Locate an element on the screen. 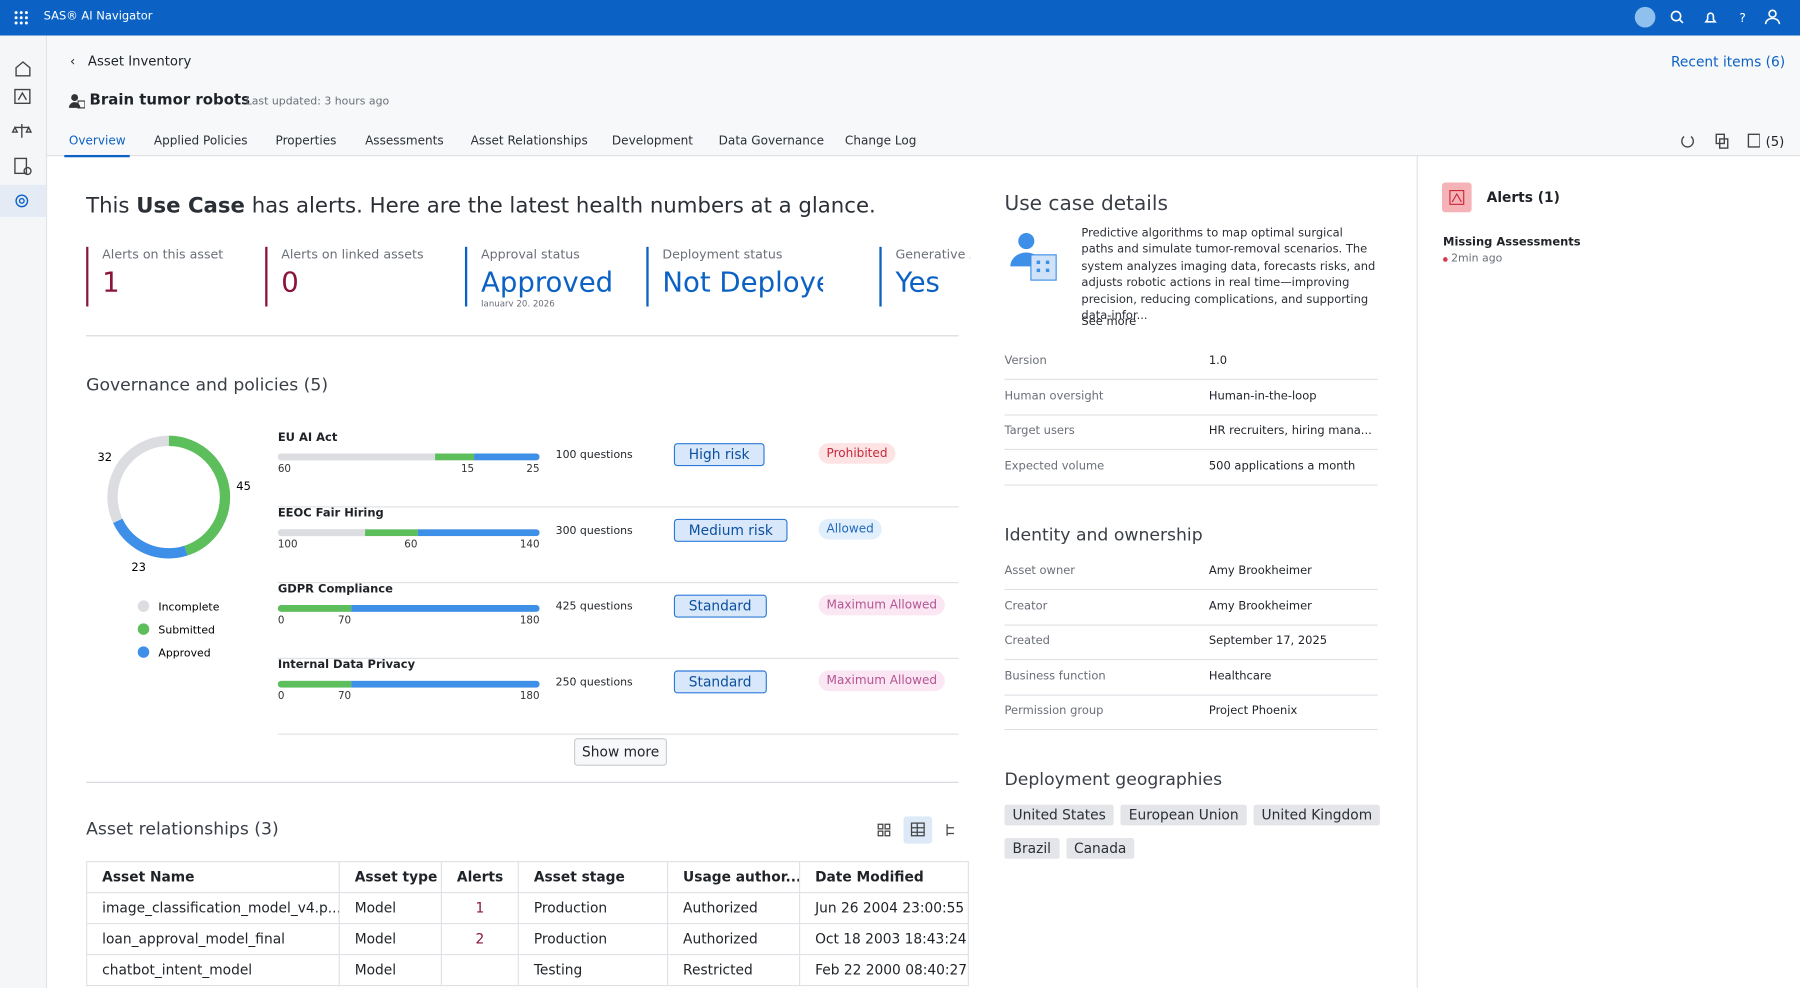  apps-icon is located at coordinates (21, 17).